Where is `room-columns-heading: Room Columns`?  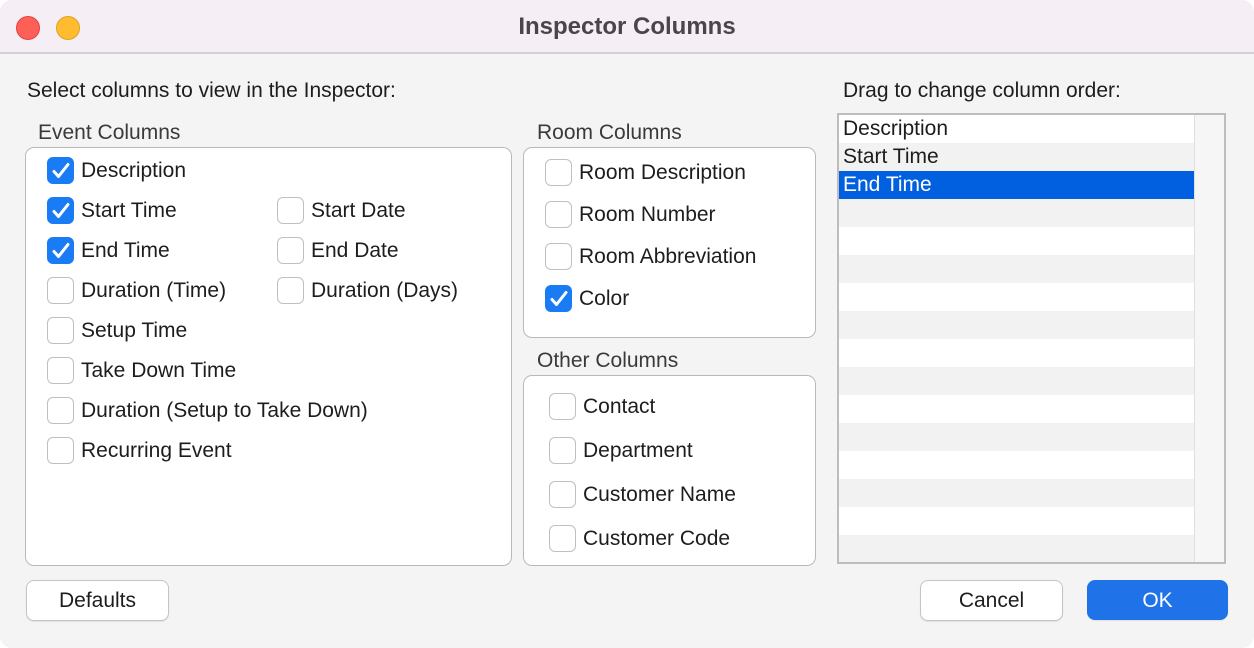 room-columns-heading: Room Columns is located at coordinates (609, 132).